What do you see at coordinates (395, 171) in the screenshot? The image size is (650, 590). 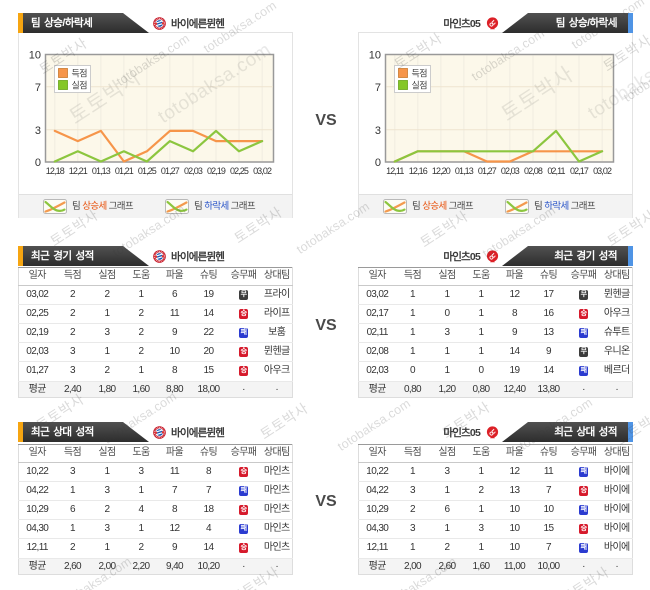 I see `svg-text: 12,11` at bounding box center [395, 171].